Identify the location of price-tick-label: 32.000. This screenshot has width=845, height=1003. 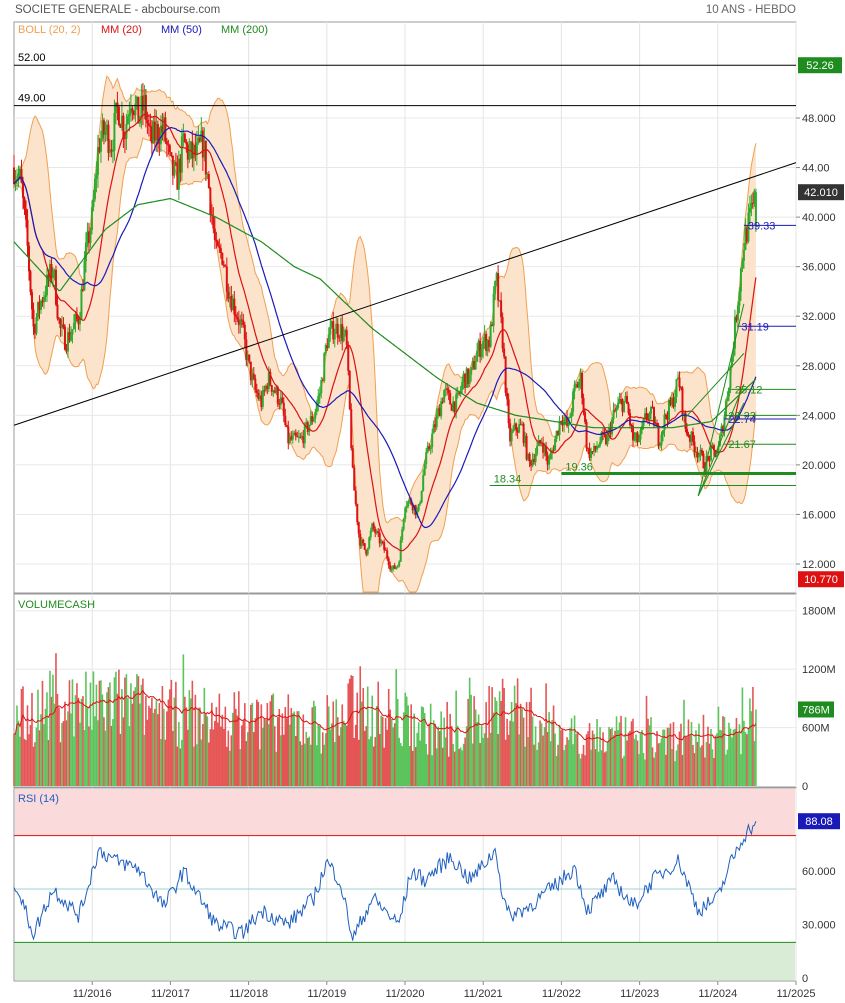
(819, 317).